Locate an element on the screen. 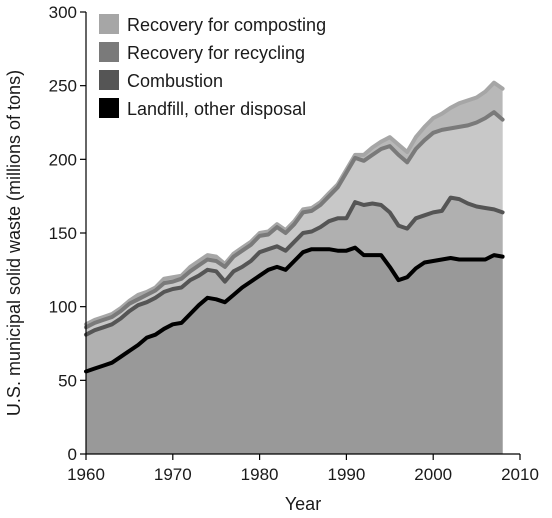 The width and height of the screenshot is (552, 518). legend-label: Landfill, other disposal is located at coordinates (216, 109).